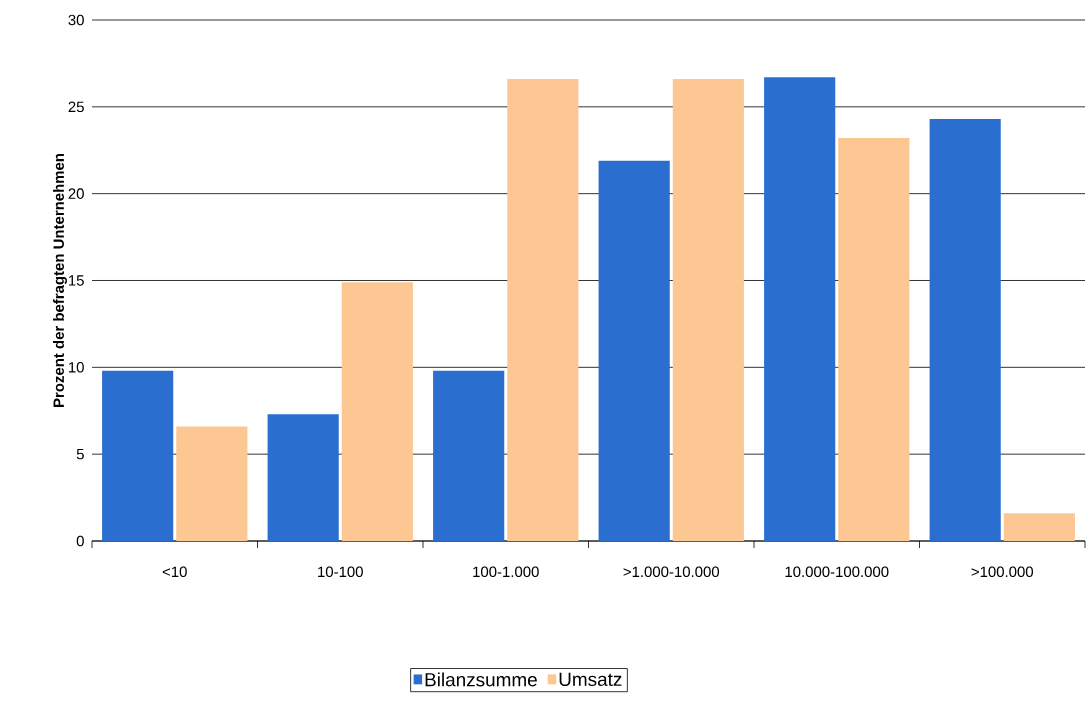  Describe the element at coordinates (506, 572) in the screenshot. I see `x-tick-label: 100-1.000` at that location.